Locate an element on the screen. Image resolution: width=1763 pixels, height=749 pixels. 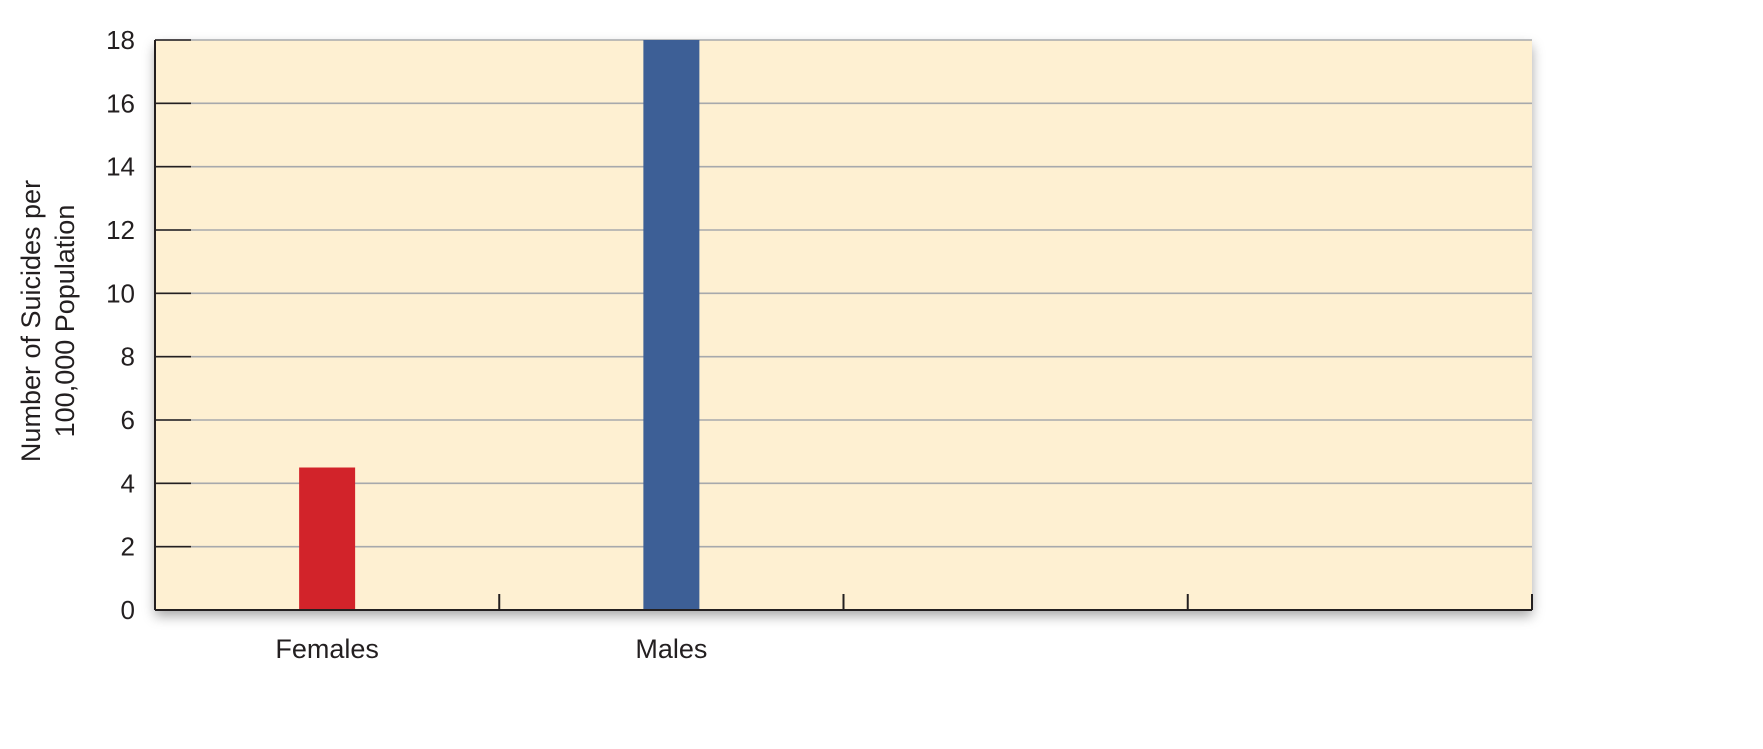
bar-males is located at coordinates (671, 325).